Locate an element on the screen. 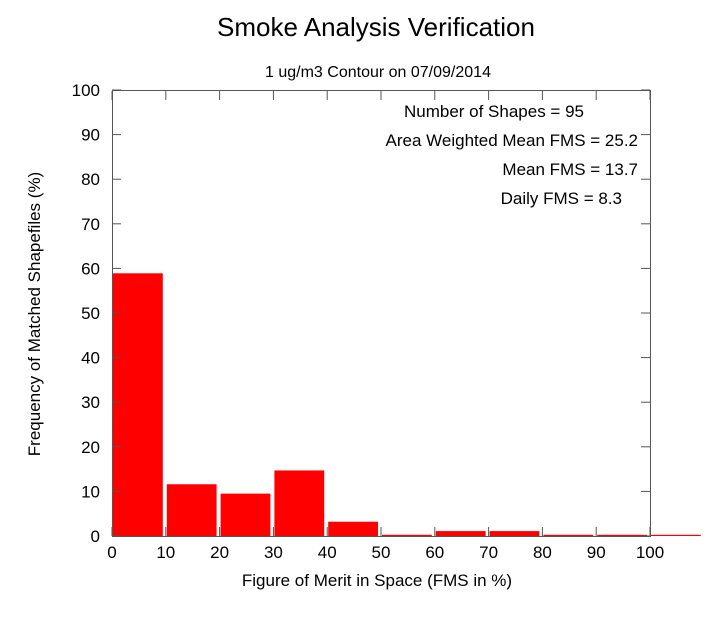 Image resolution: width=710 pixels, height=618 pixels. x-tick-label: 60 is located at coordinates (434, 552).